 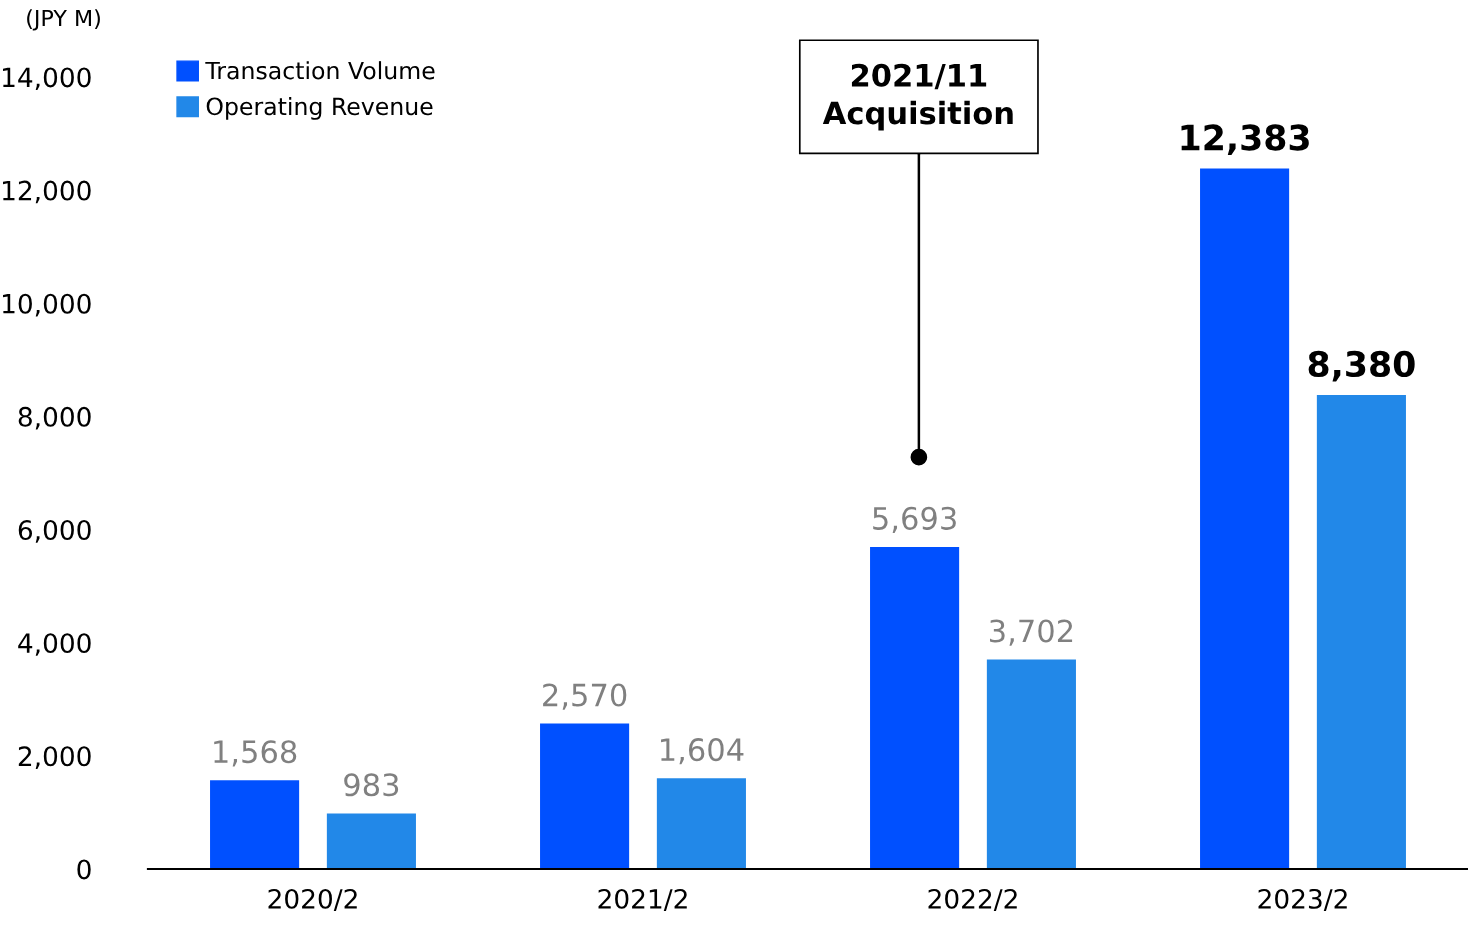 What do you see at coordinates (320, 70) in the screenshot?
I see `legend-label: Transaction Volume` at bounding box center [320, 70].